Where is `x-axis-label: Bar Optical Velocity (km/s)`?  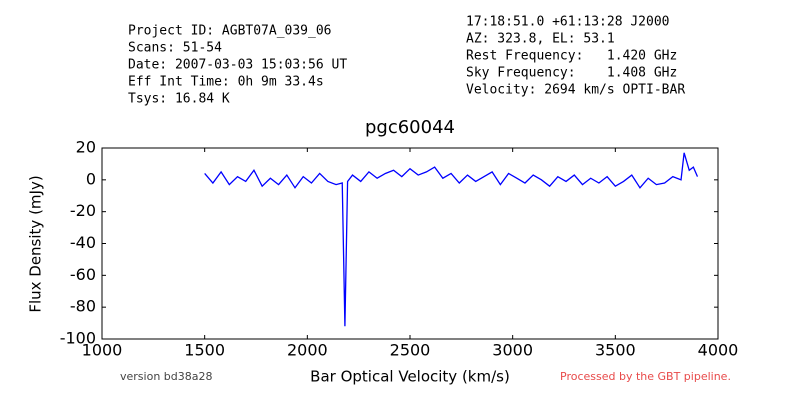
x-axis-label: Bar Optical Velocity (km/s) is located at coordinates (410, 377).